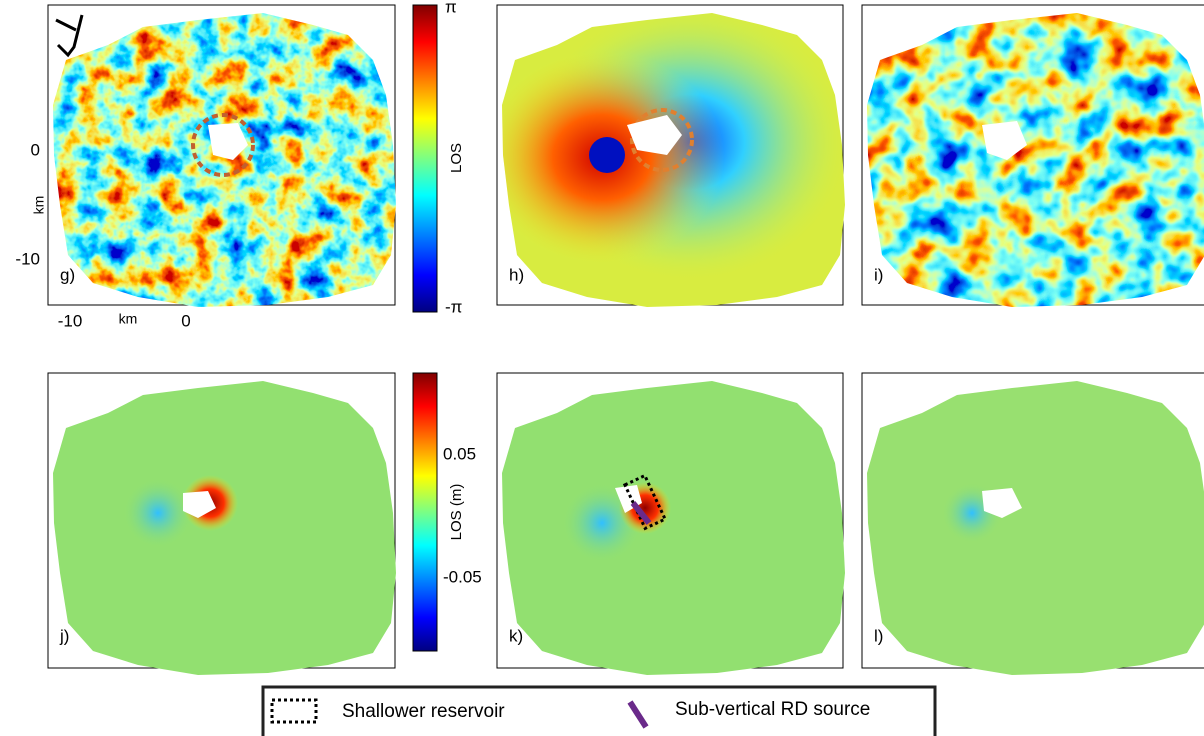 This screenshot has width=1204, height=736. Describe the element at coordinates (185, 320) in the screenshot. I see `x-tick-label: 0` at that location.